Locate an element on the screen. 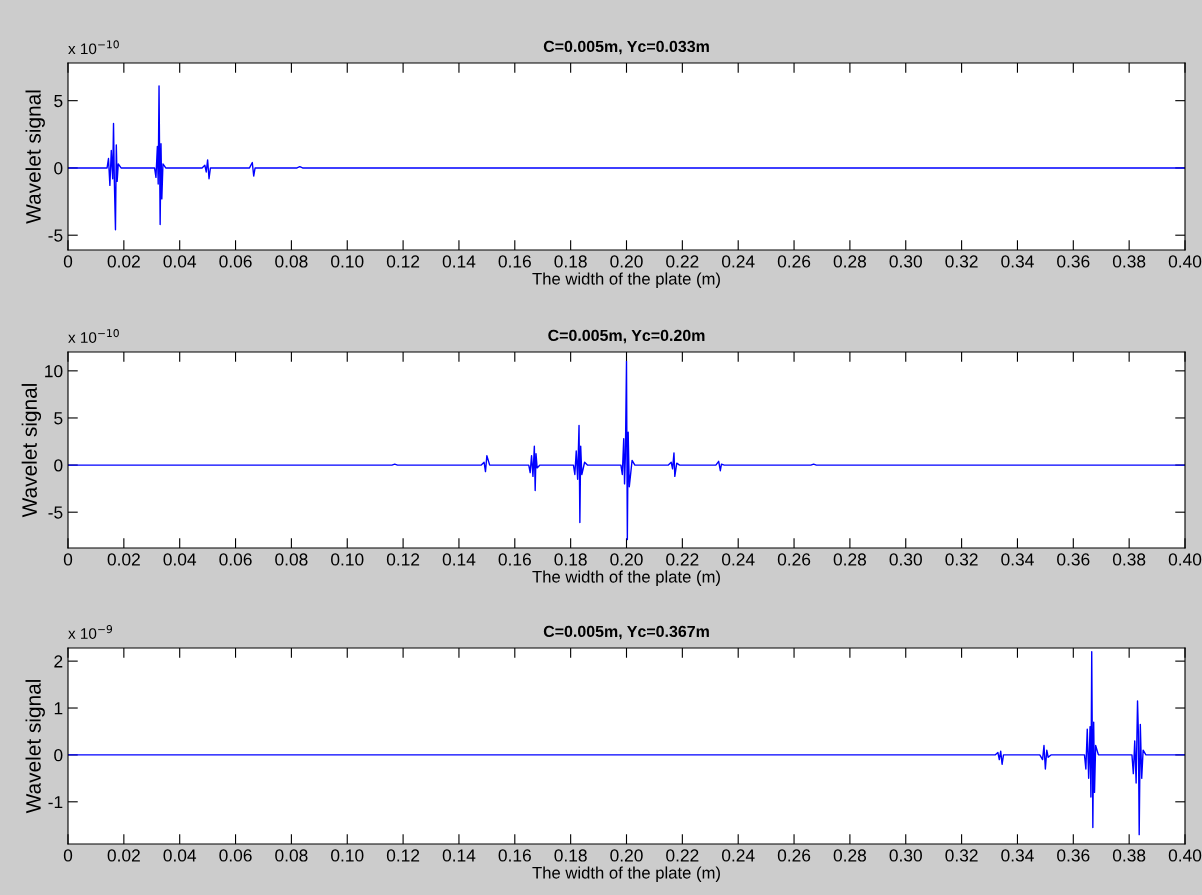 This screenshot has height=895, width=1202. chart-title: C=0.005m, Yc=0.20m is located at coordinates (626, 336).